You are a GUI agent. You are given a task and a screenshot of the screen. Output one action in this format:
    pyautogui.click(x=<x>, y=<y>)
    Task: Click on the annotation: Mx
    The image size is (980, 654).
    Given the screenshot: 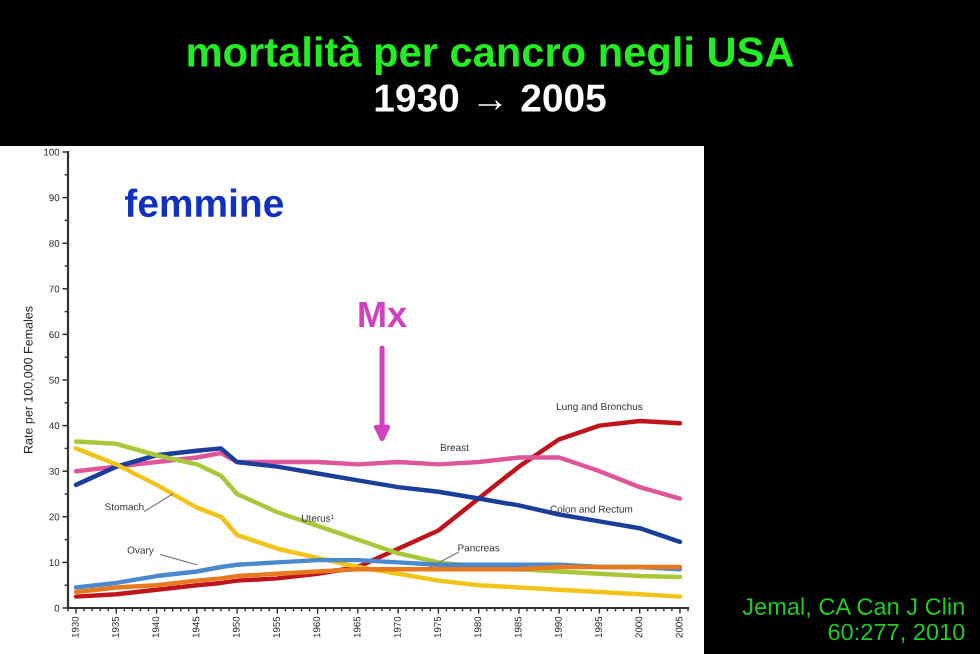 What is the action you would take?
    pyautogui.click(x=383, y=314)
    